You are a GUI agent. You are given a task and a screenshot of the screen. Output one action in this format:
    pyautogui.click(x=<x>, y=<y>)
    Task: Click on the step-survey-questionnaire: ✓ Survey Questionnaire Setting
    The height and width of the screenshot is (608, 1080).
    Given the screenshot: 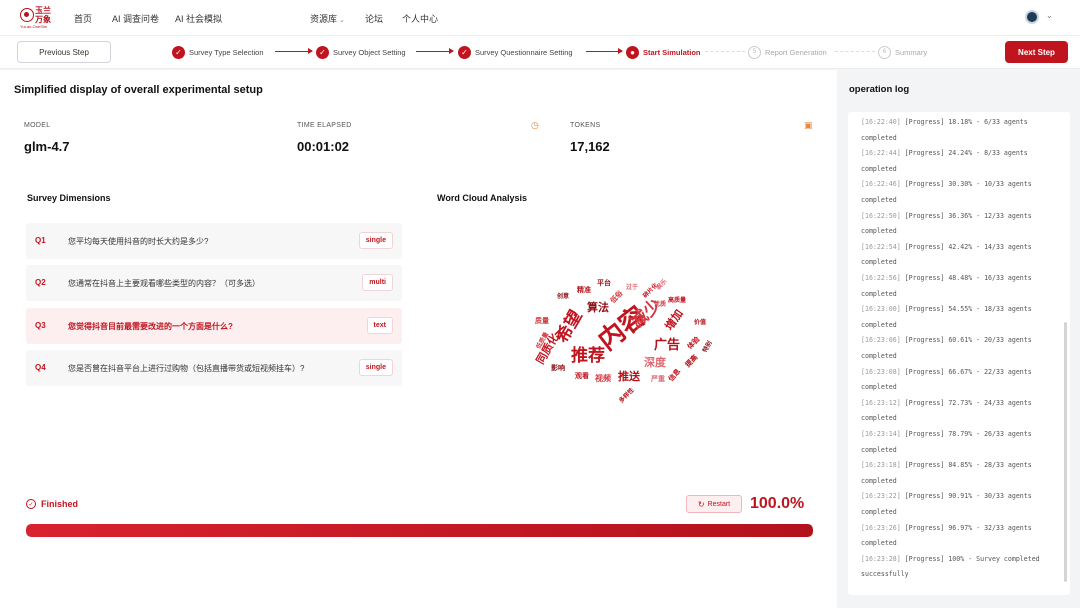 What is the action you would take?
    pyautogui.click(x=515, y=52)
    